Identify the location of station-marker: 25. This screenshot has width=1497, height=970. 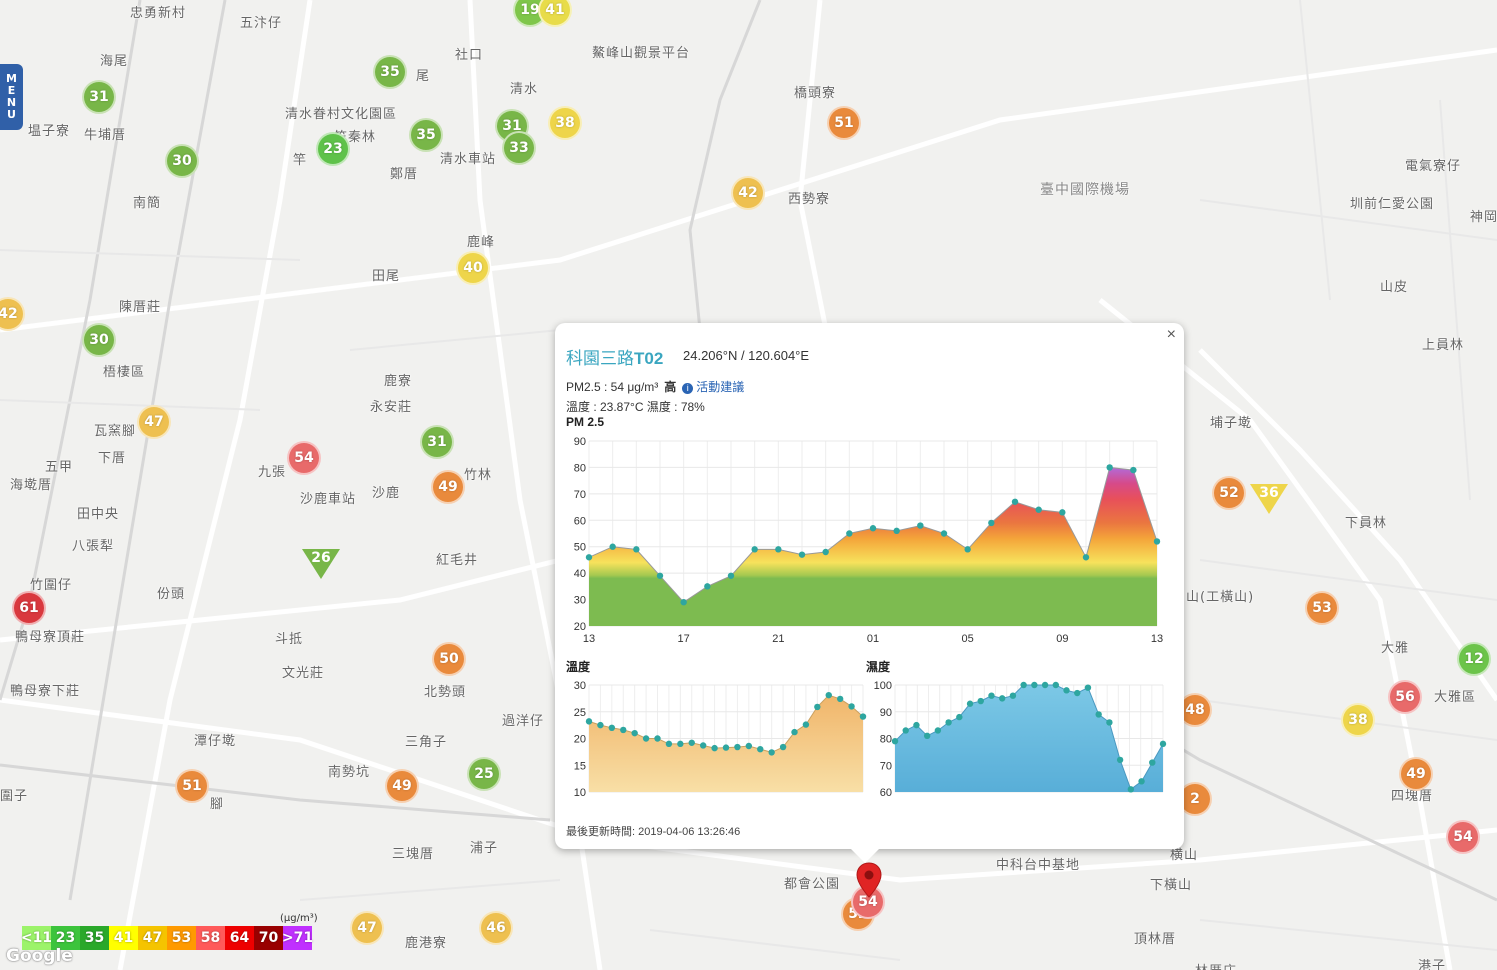
(484, 774).